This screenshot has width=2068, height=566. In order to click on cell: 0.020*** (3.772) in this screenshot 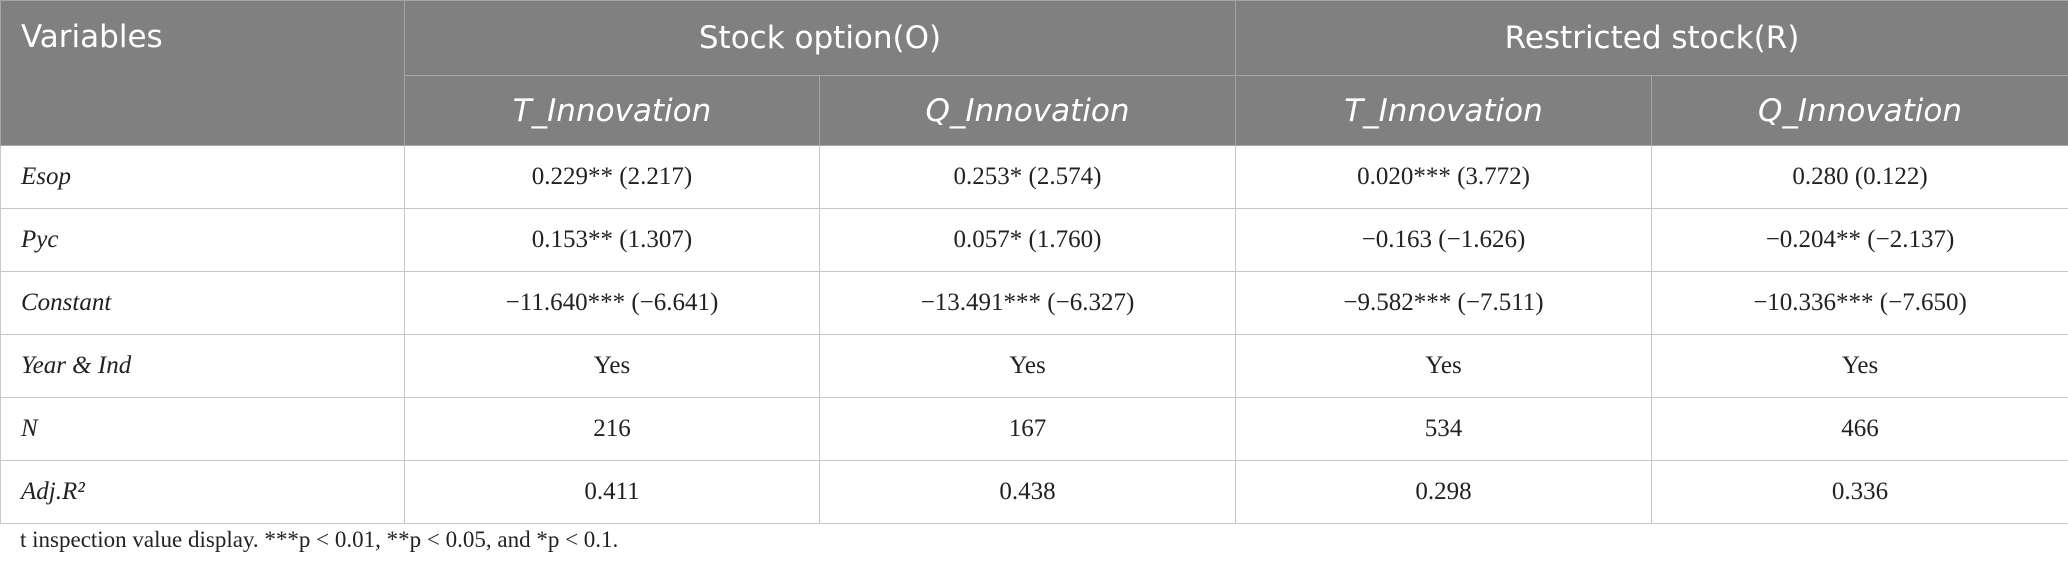, I will do `click(1444, 177)`.